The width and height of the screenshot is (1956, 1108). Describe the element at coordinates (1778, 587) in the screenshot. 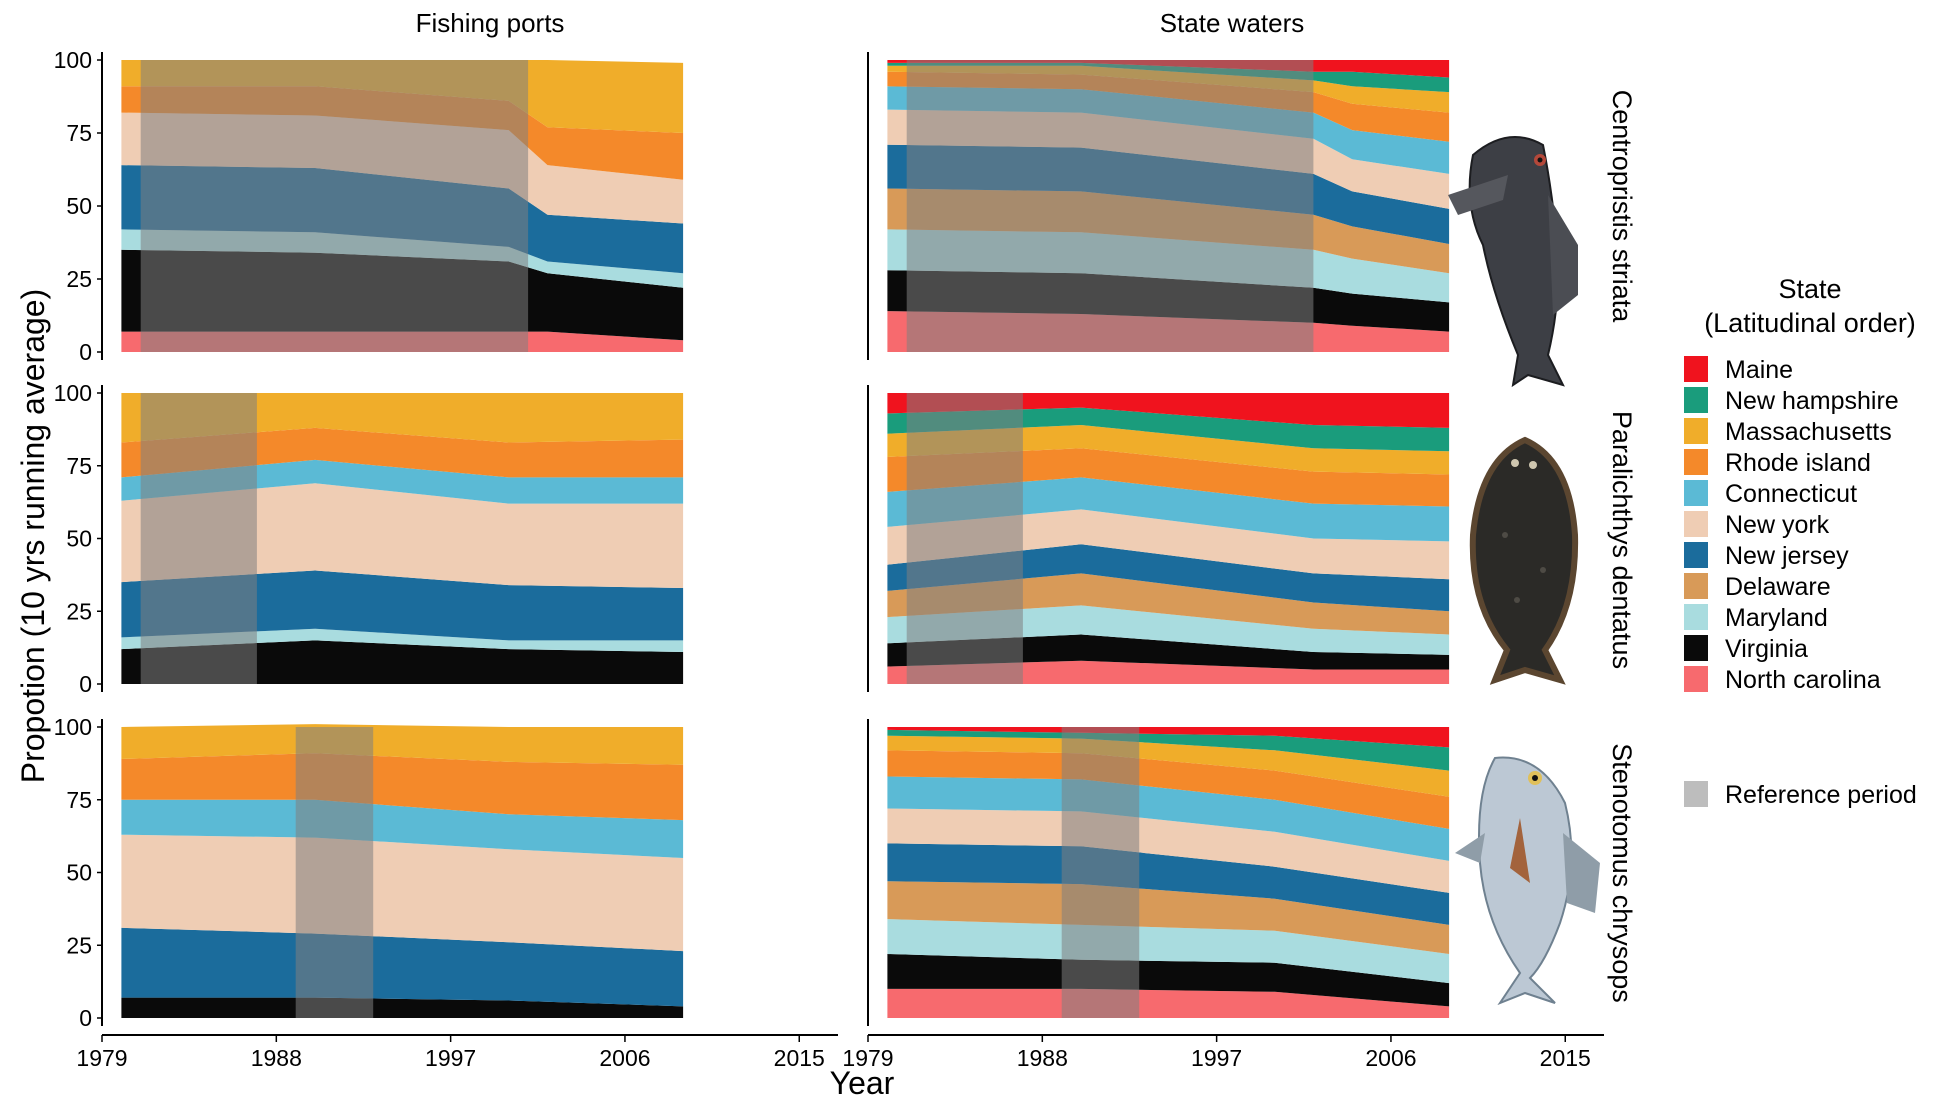

I see `legend-label-delaware: Delaware` at that location.